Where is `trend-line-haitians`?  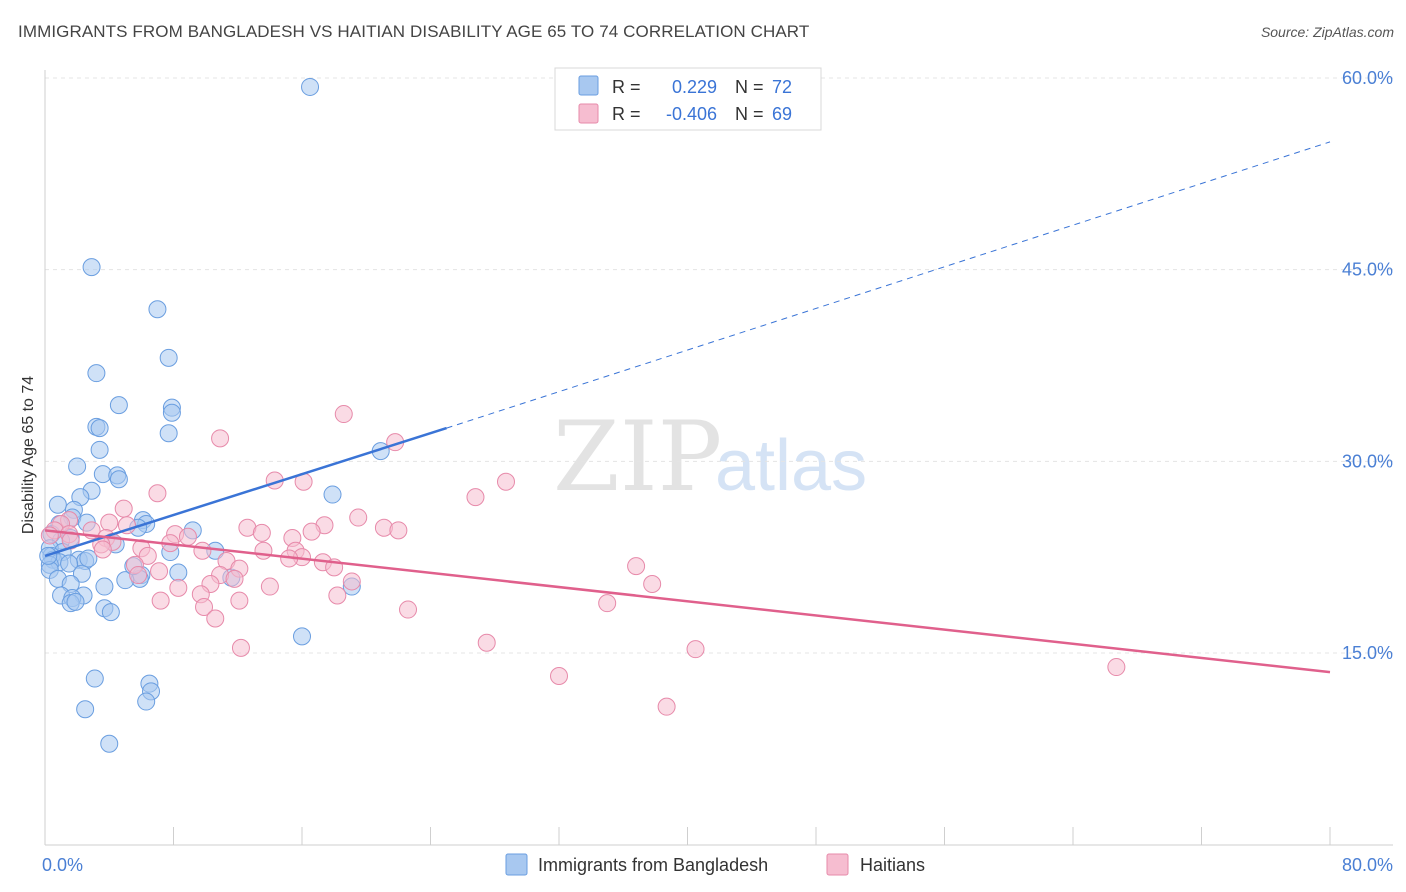
trend-line-haitians is located at coordinates (687, 601).